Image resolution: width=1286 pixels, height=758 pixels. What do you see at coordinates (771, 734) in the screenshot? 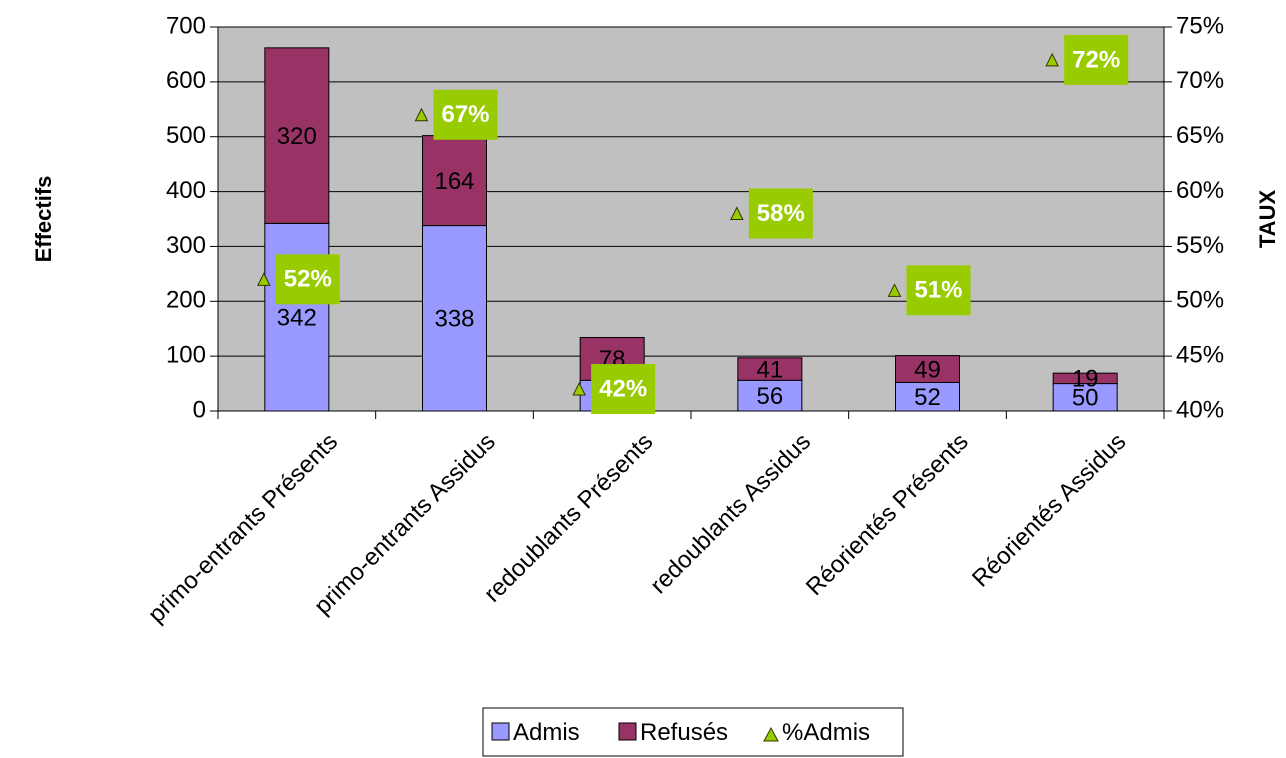
I see `legend-marker-pct` at bounding box center [771, 734].